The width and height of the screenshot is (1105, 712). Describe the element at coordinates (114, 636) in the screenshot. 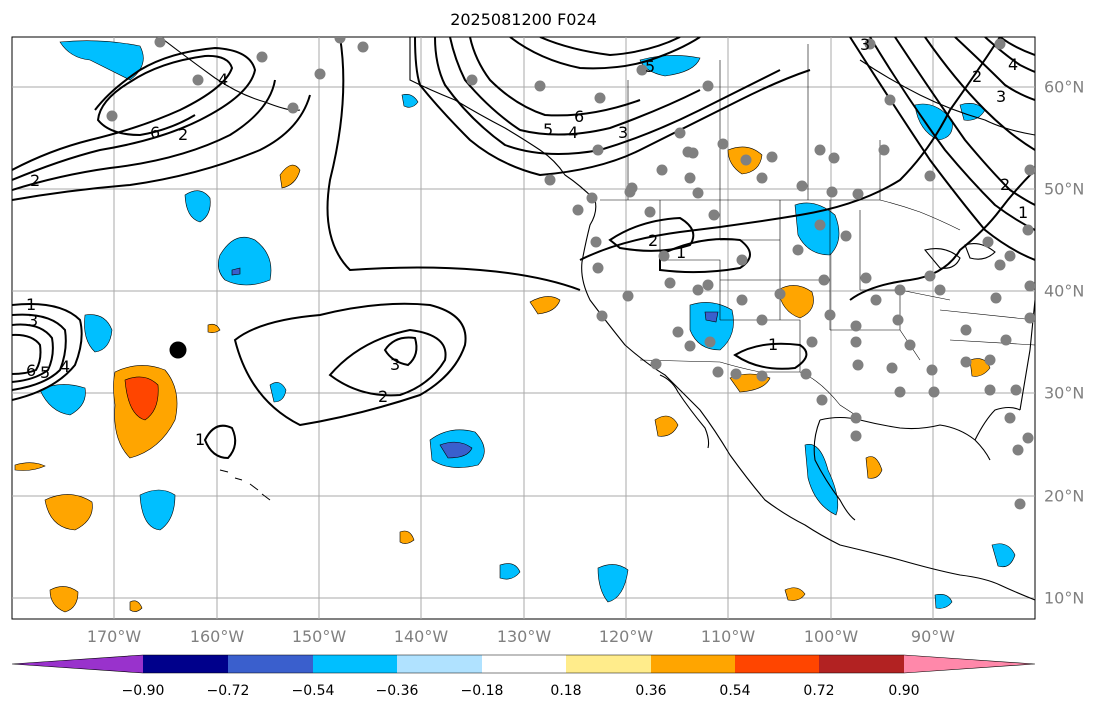

I see `longitude-label: 170°W` at that location.